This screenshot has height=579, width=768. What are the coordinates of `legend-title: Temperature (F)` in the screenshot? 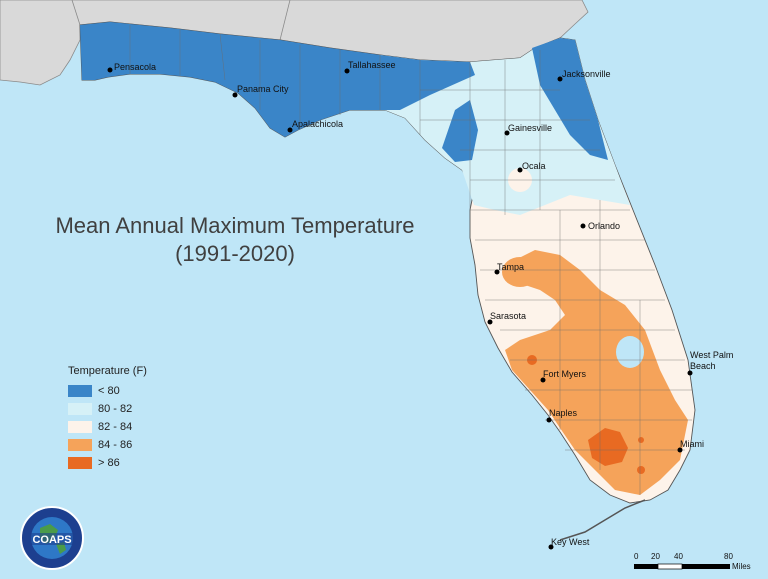 It's located at (107, 371).